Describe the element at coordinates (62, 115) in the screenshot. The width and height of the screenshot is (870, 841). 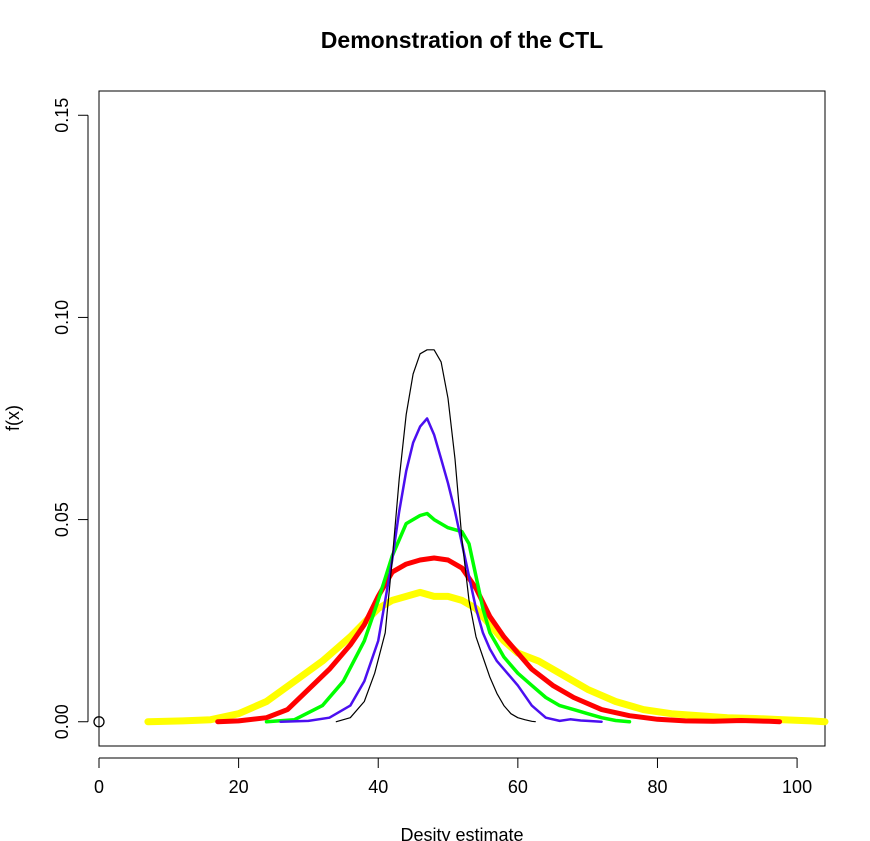
I see `y-tick-label: 0.15` at that location.